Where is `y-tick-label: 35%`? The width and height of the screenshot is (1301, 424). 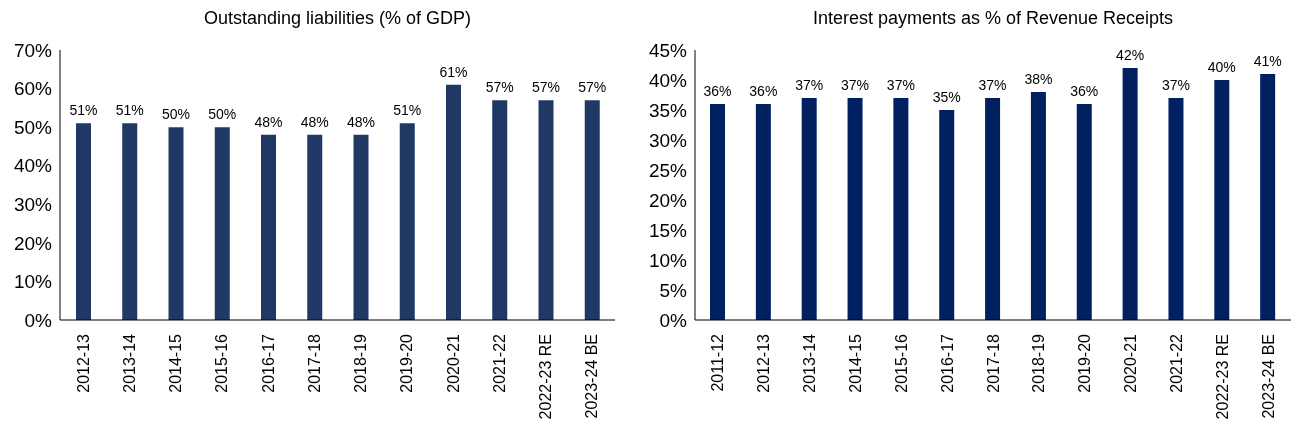
y-tick-label: 35% is located at coordinates (668, 110).